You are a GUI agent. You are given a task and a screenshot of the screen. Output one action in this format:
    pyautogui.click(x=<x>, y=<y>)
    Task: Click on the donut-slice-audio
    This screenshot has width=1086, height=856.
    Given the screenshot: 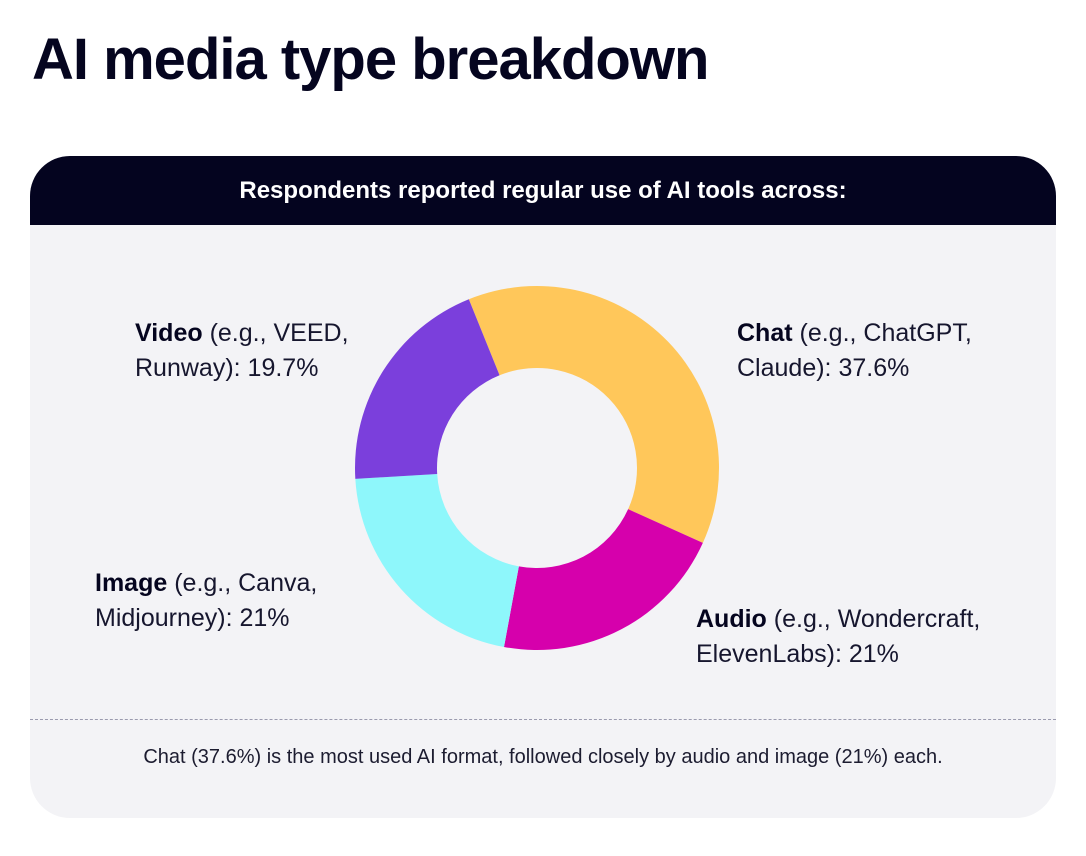 What is the action you would take?
    pyautogui.click(x=603, y=579)
    